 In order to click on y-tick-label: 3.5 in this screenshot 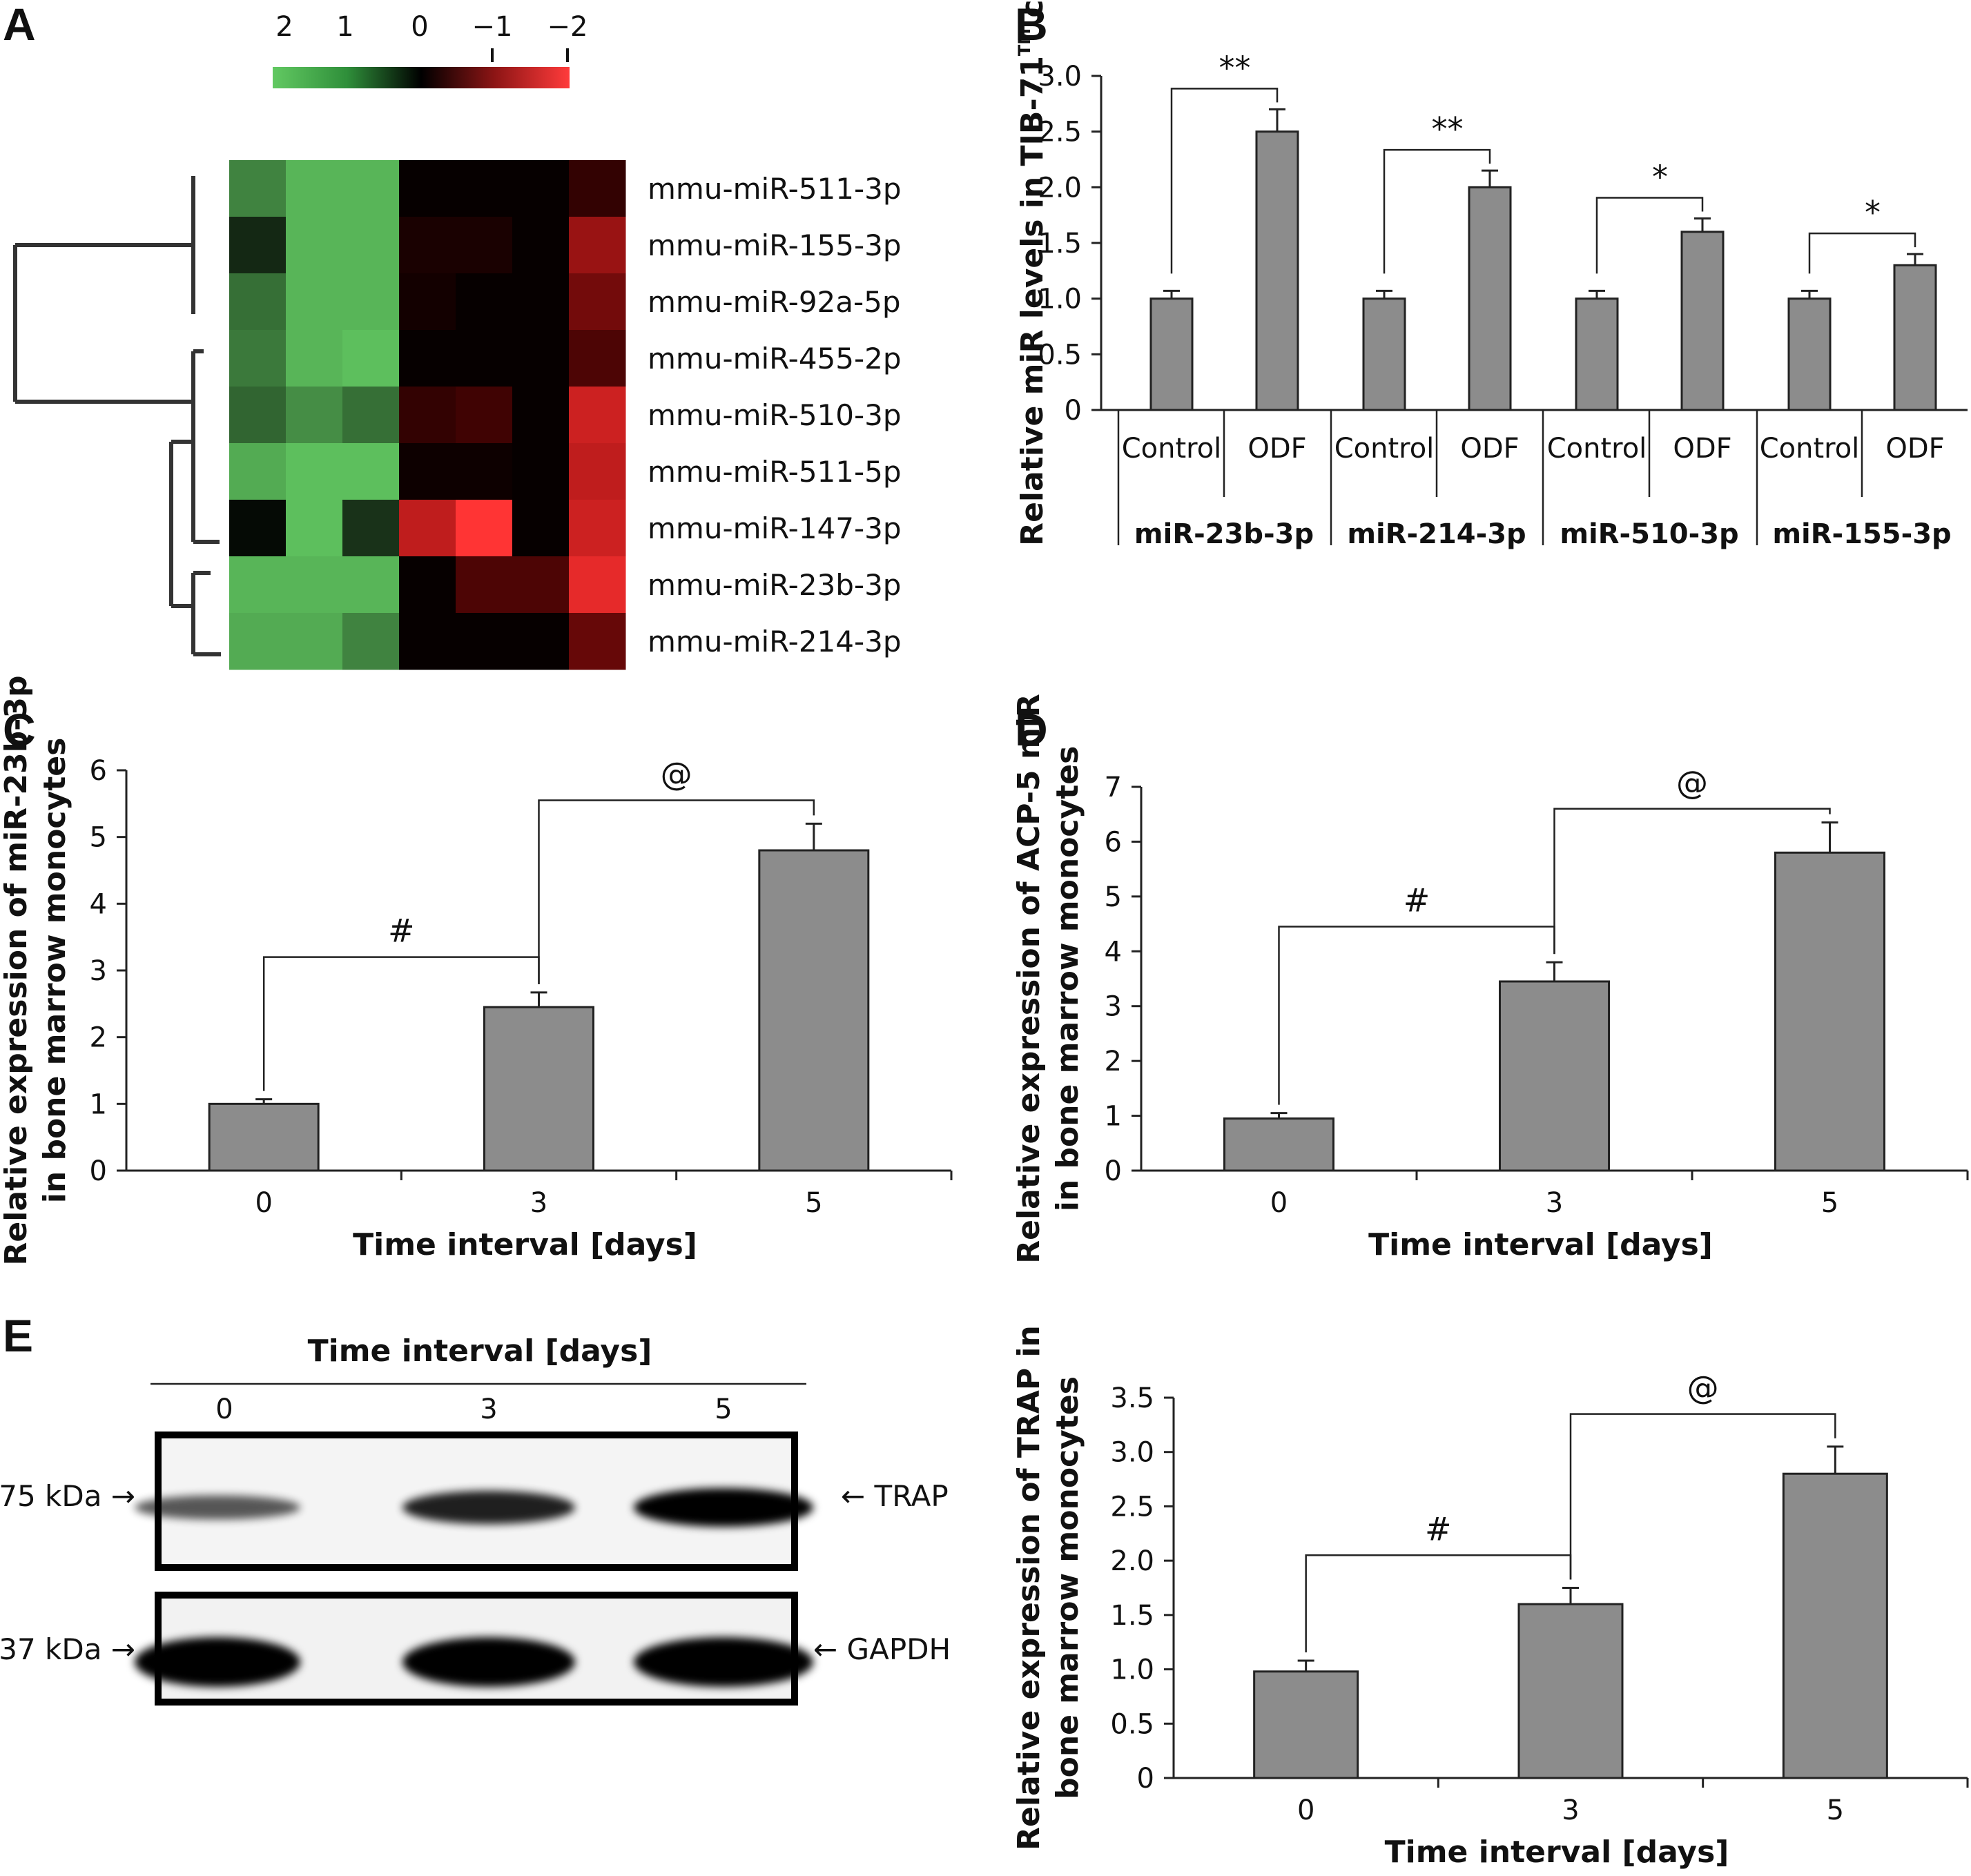, I will do `click(1132, 1398)`.